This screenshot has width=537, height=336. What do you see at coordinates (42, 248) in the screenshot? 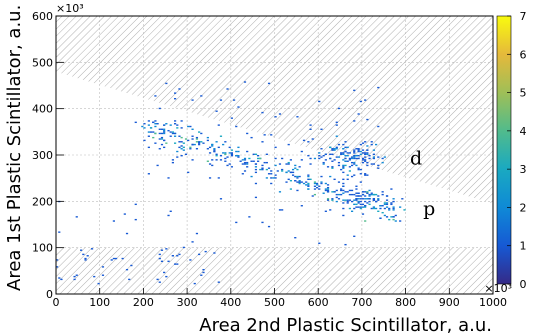
I see `y-tick-label: 100` at bounding box center [42, 248].